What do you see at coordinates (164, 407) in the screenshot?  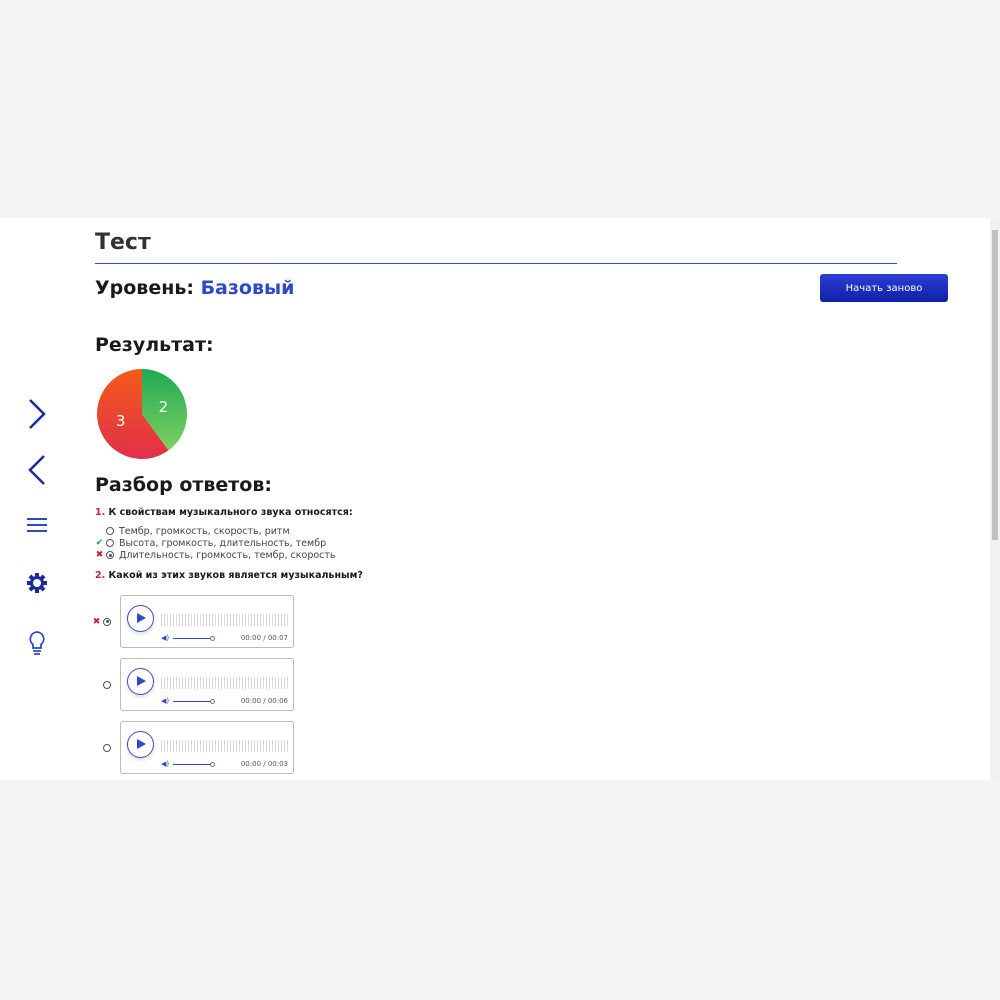 I see `pie-slice-label: 2` at bounding box center [164, 407].